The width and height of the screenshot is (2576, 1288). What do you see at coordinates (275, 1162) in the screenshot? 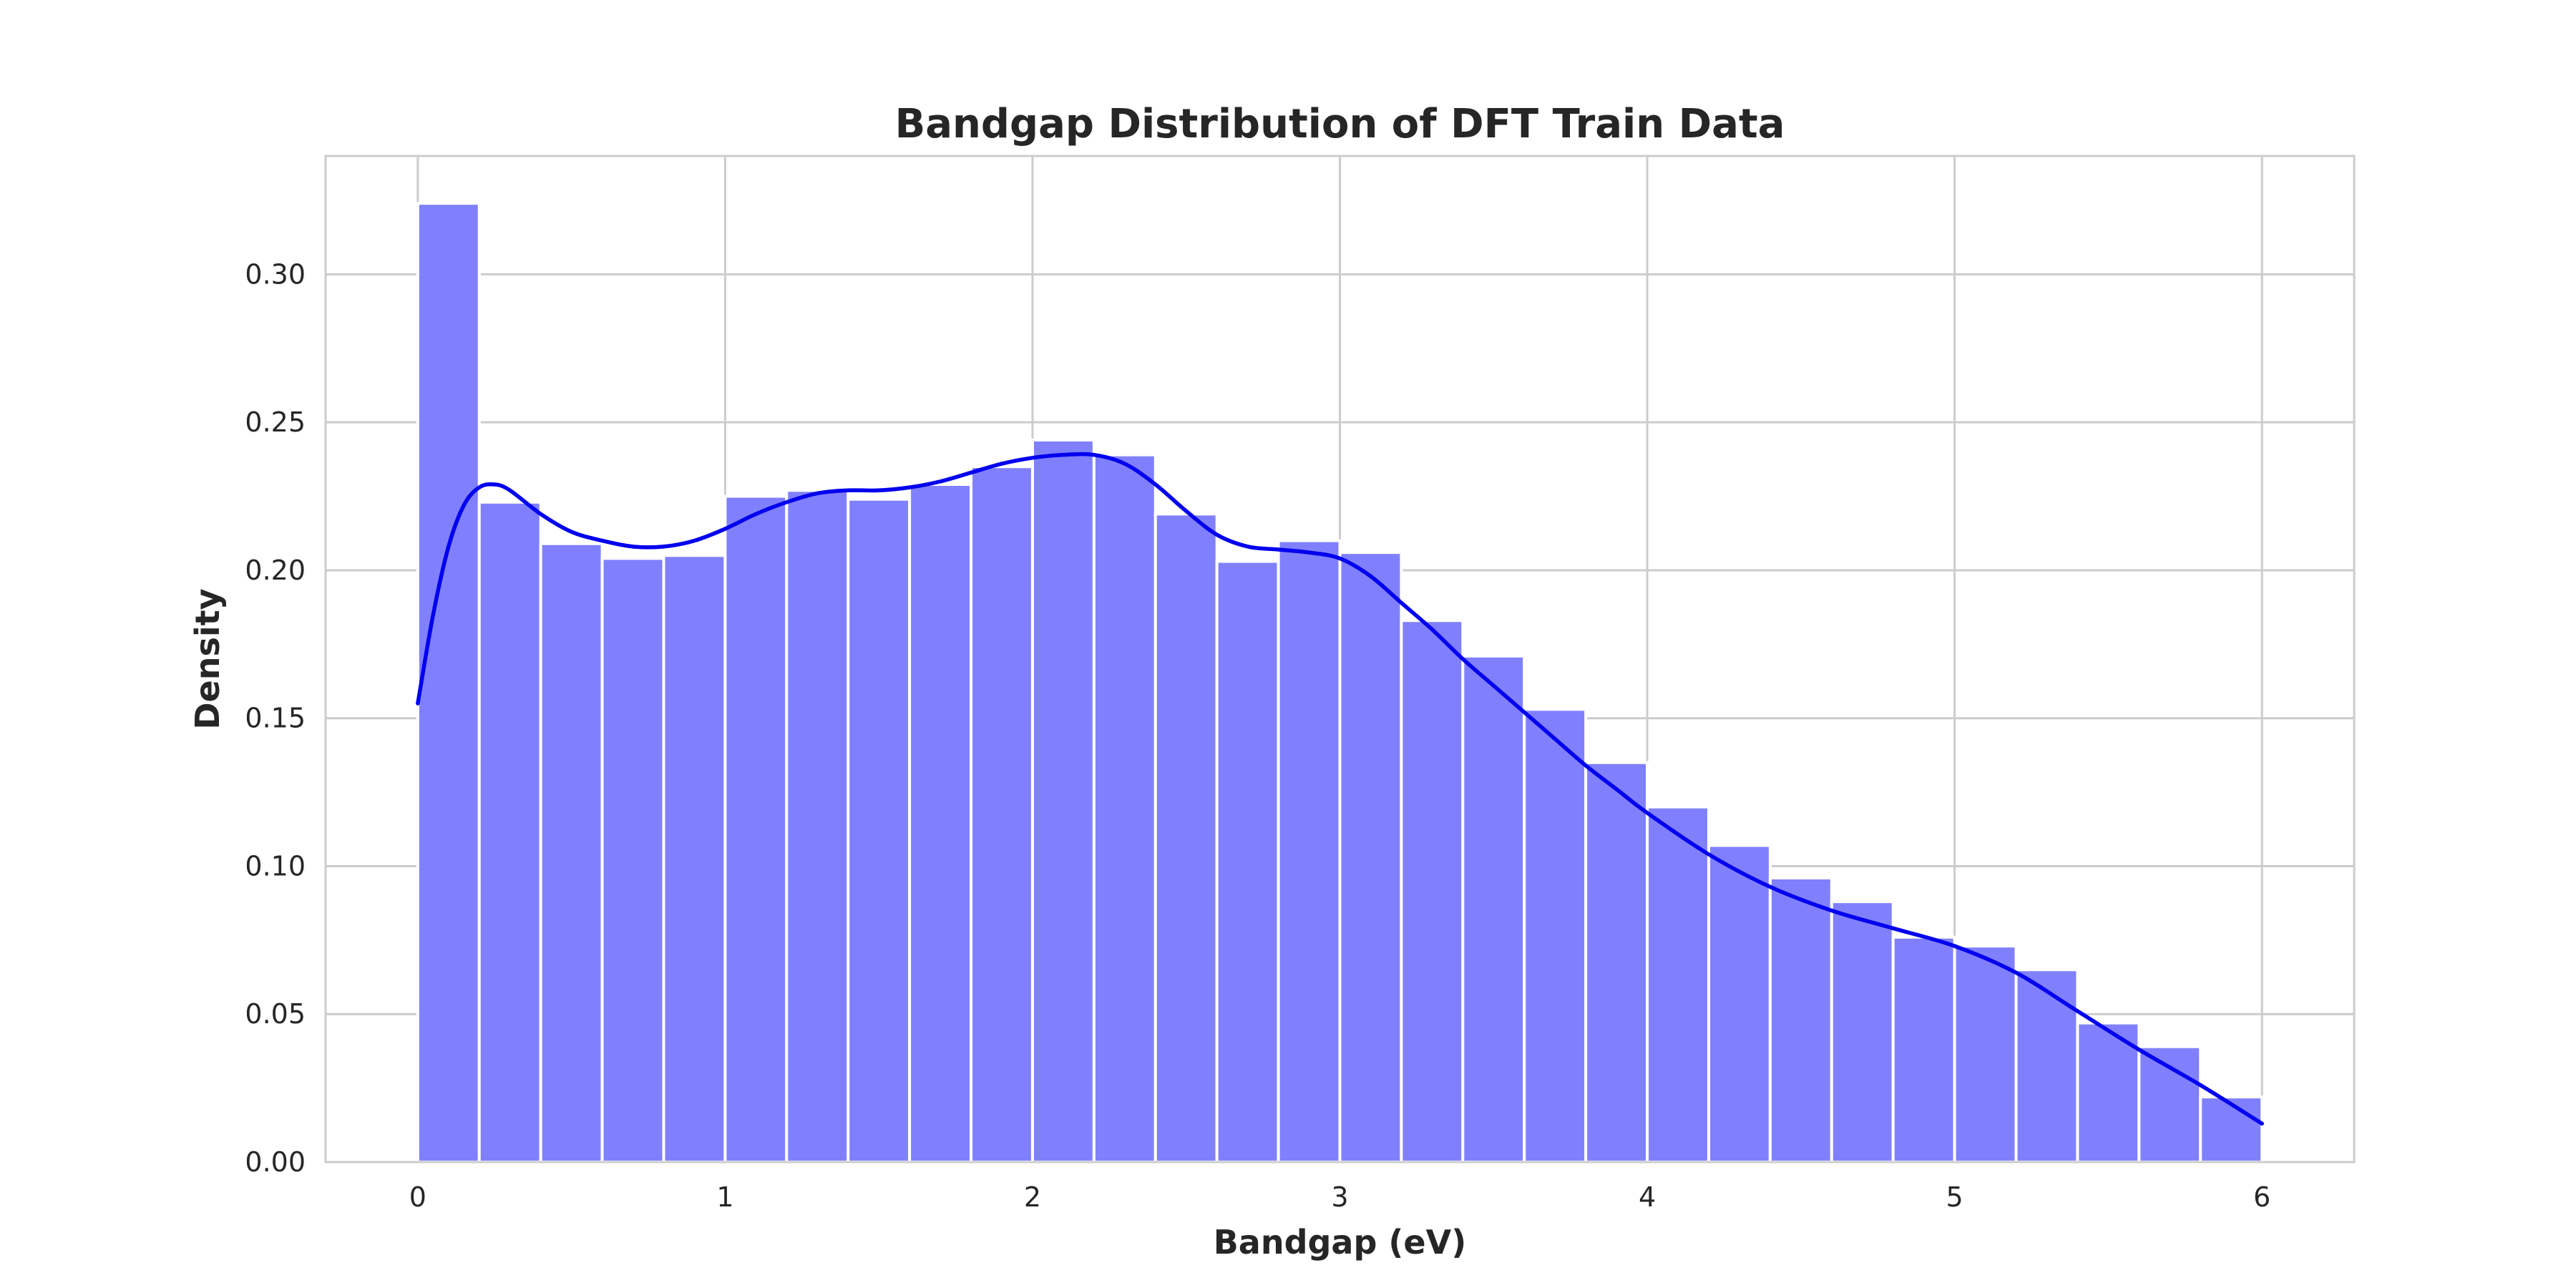
I see `y-tick-label: 0.00` at bounding box center [275, 1162].